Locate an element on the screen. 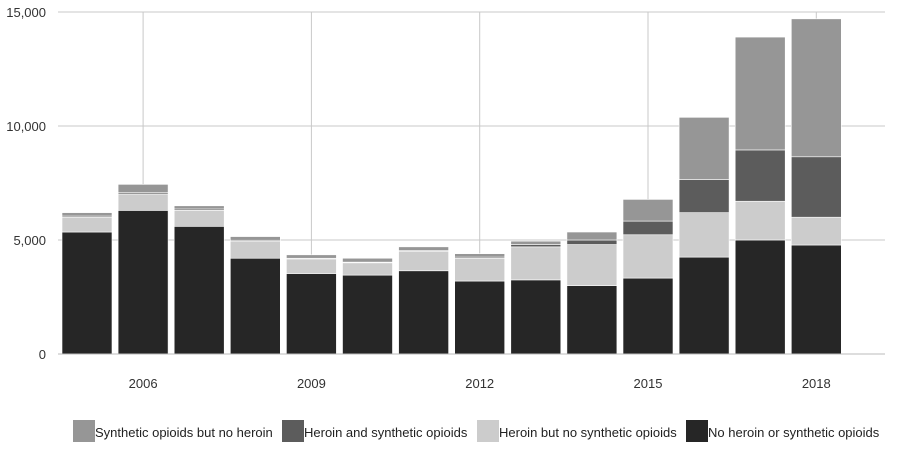 This screenshot has height=449, width=900. y-tick-label: 0 is located at coordinates (42, 354).